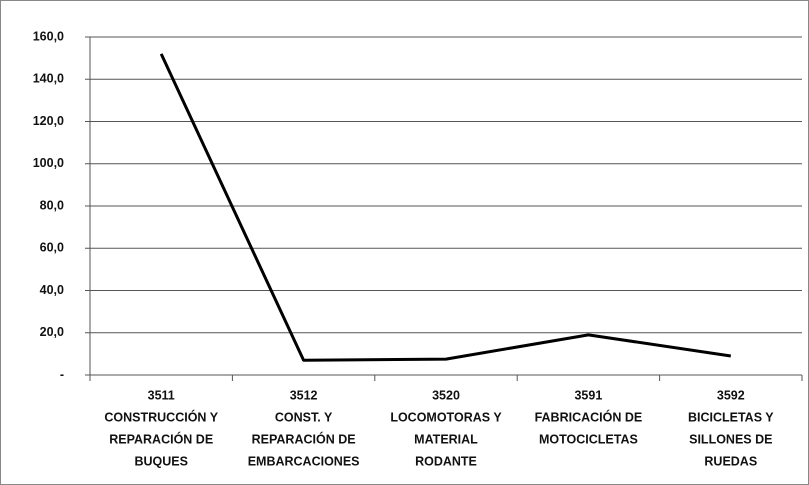 This screenshot has width=809, height=485. Describe the element at coordinates (446, 439) in the screenshot. I see `x-tick-label: MATERIAL` at that location.